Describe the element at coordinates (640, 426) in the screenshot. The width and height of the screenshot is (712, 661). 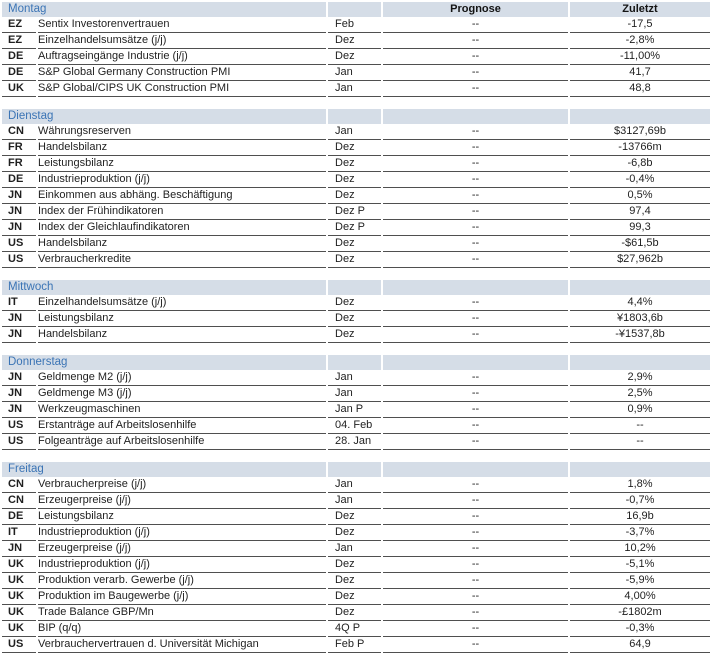
I see `last-value: --` at that location.